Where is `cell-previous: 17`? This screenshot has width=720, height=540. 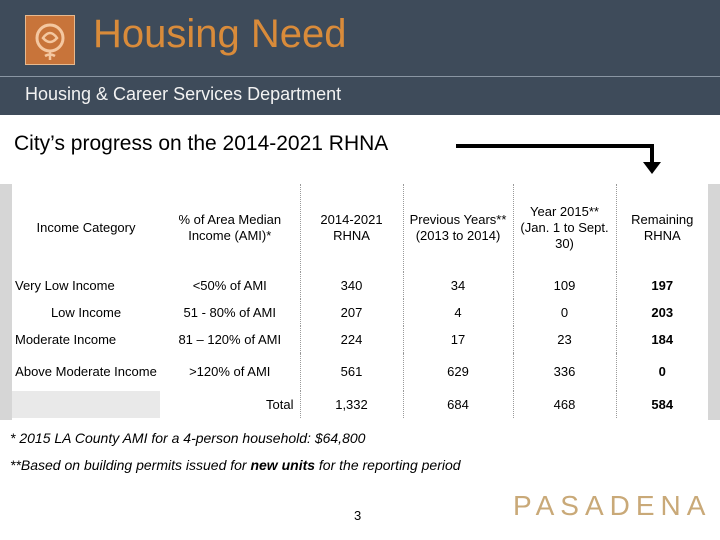 cell-previous: 17 is located at coordinates (457, 339).